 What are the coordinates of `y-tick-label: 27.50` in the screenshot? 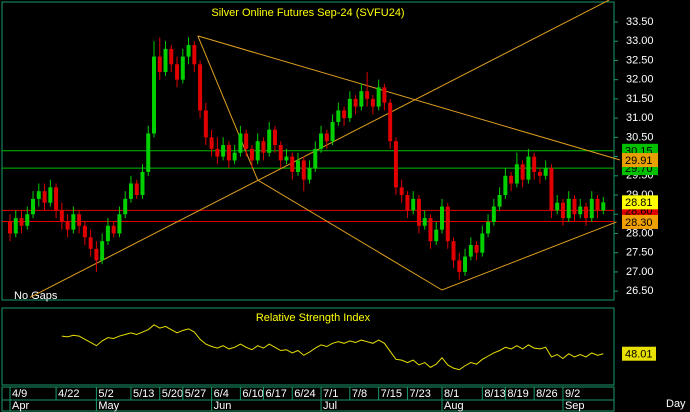 It's located at (640, 253).